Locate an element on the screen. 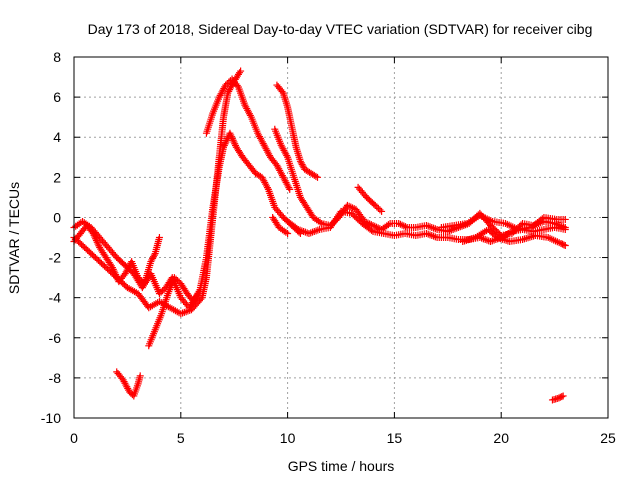  x-tick-label: 5 is located at coordinates (181, 438).